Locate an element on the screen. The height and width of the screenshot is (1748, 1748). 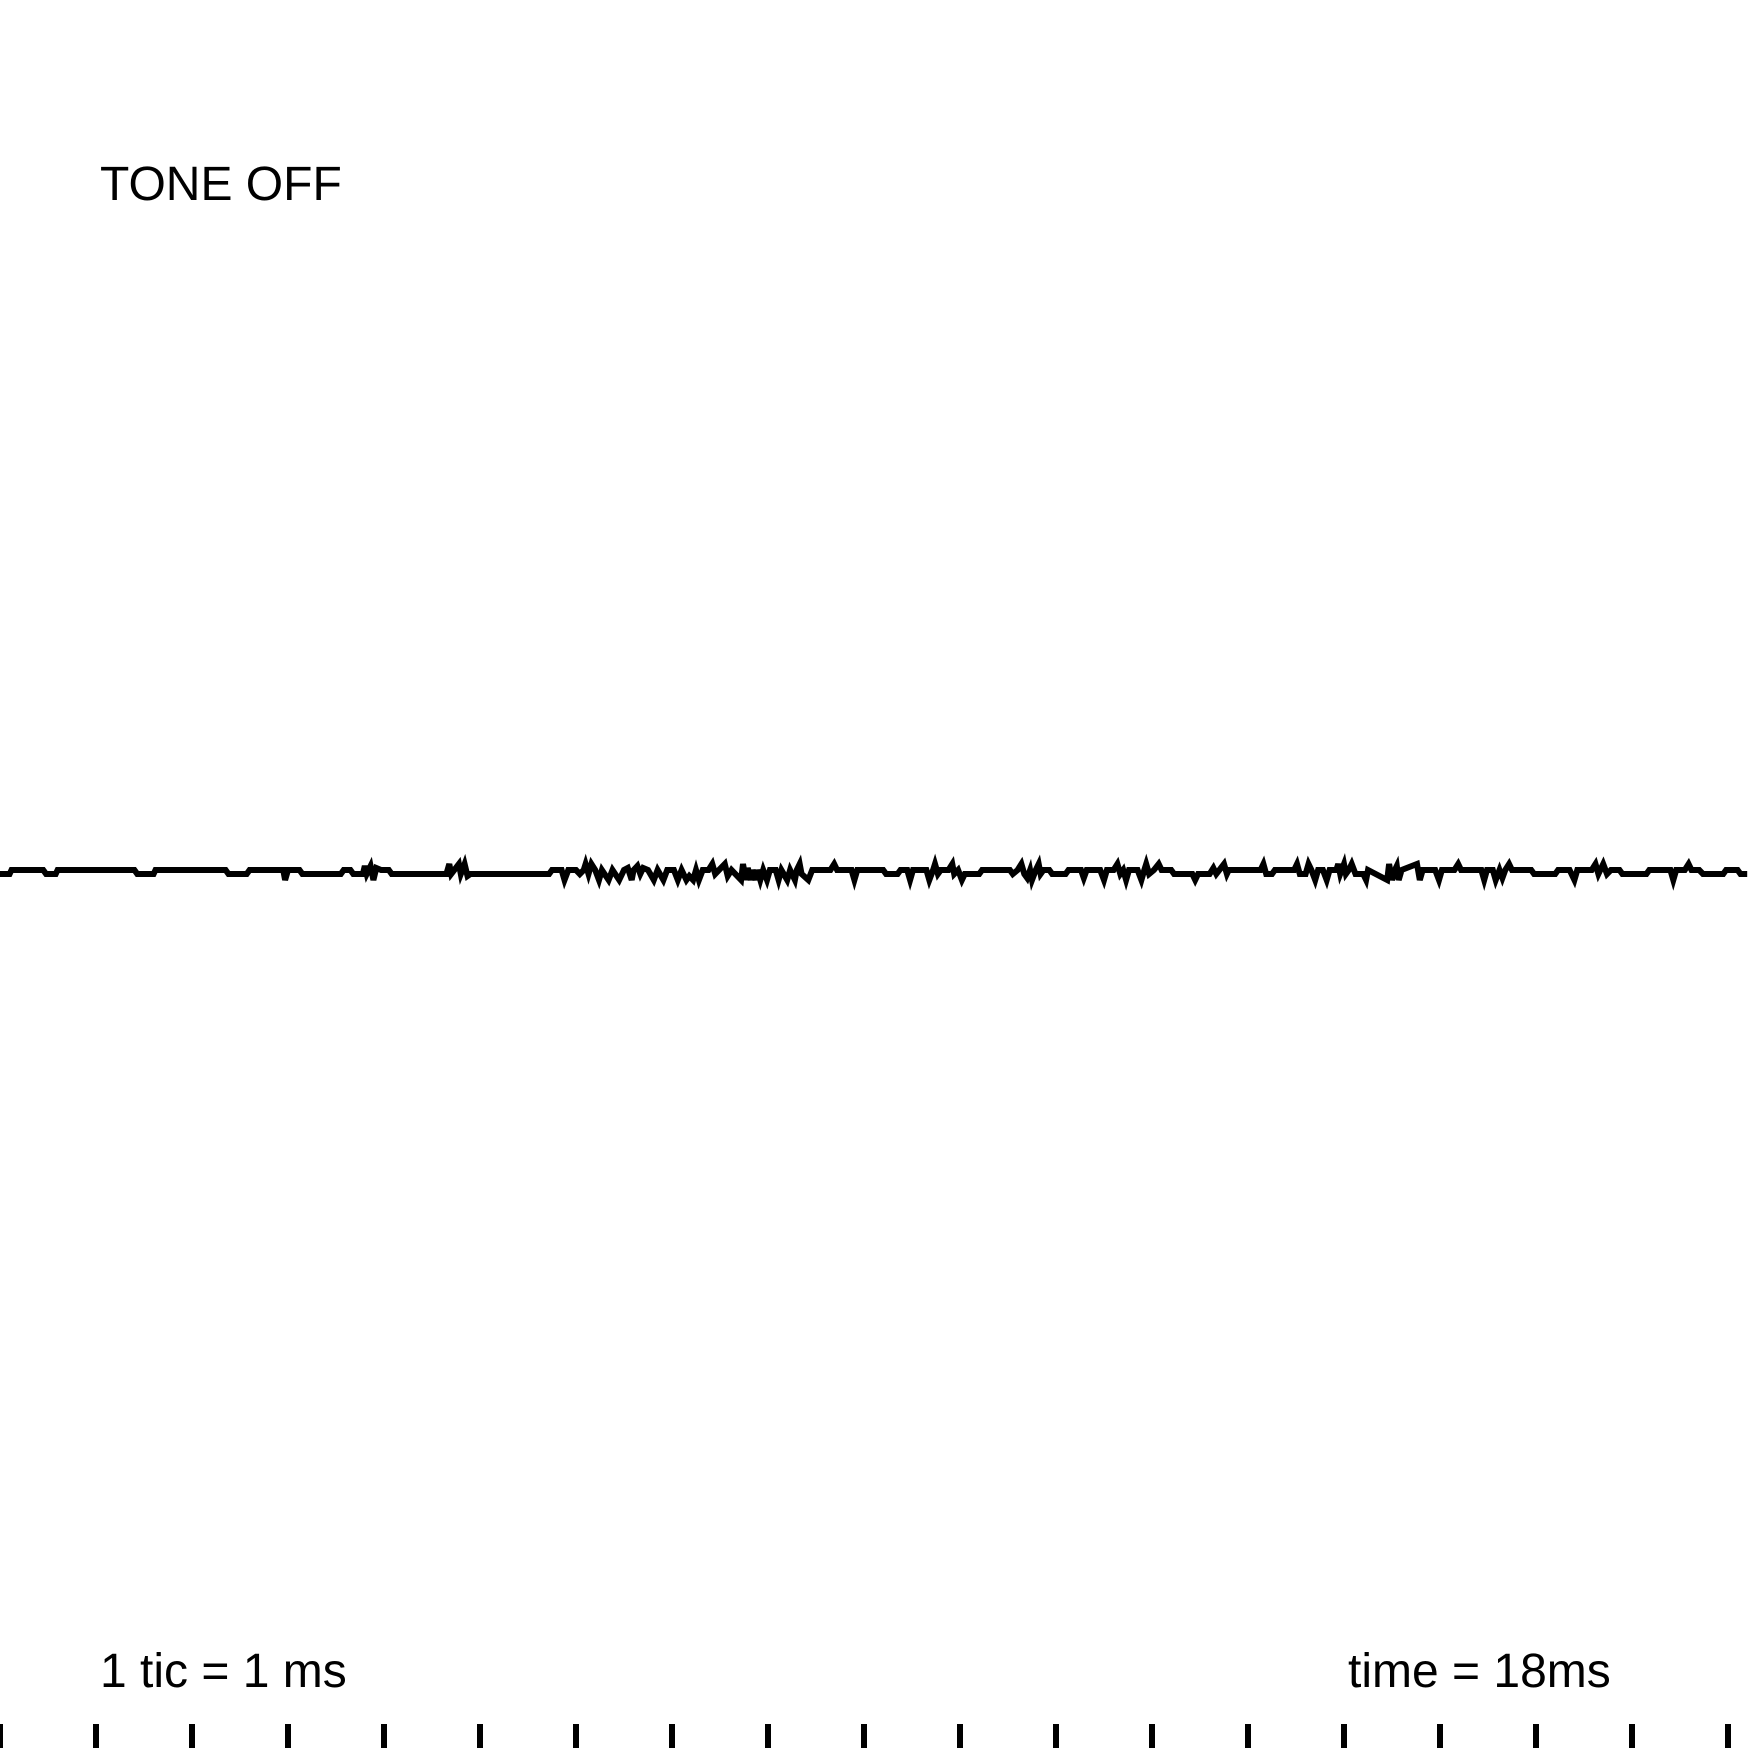
time-axis-ticks is located at coordinates (865, 1736).